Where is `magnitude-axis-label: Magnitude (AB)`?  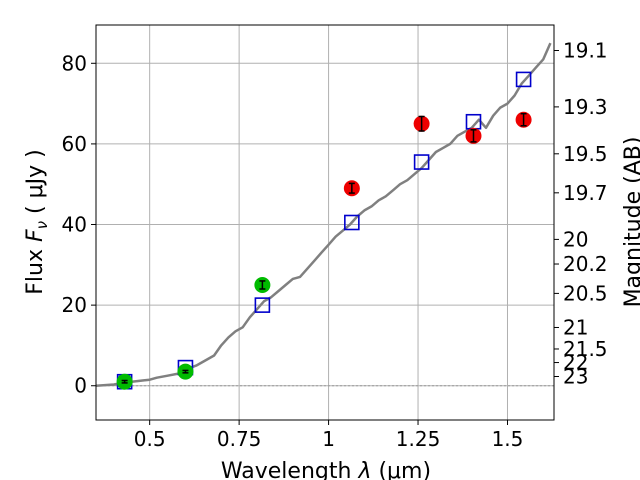 magnitude-axis-label: Magnitude (AB) is located at coordinates (630, 222).